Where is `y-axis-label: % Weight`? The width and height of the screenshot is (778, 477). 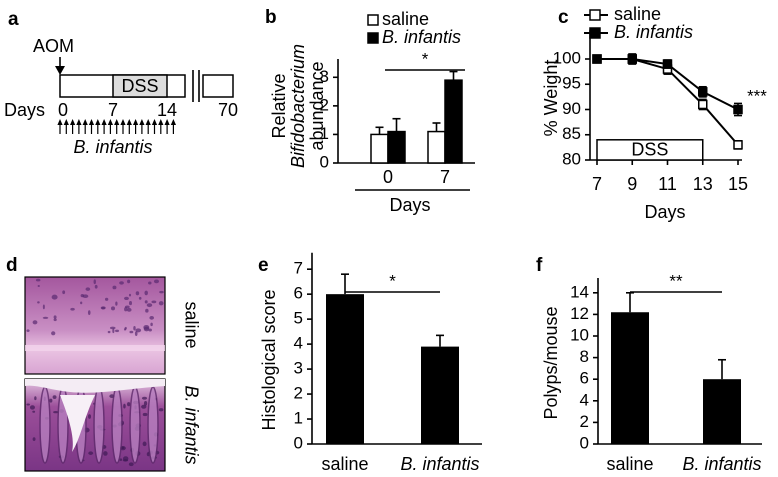 y-axis-label: % Weight is located at coordinates (551, 98).